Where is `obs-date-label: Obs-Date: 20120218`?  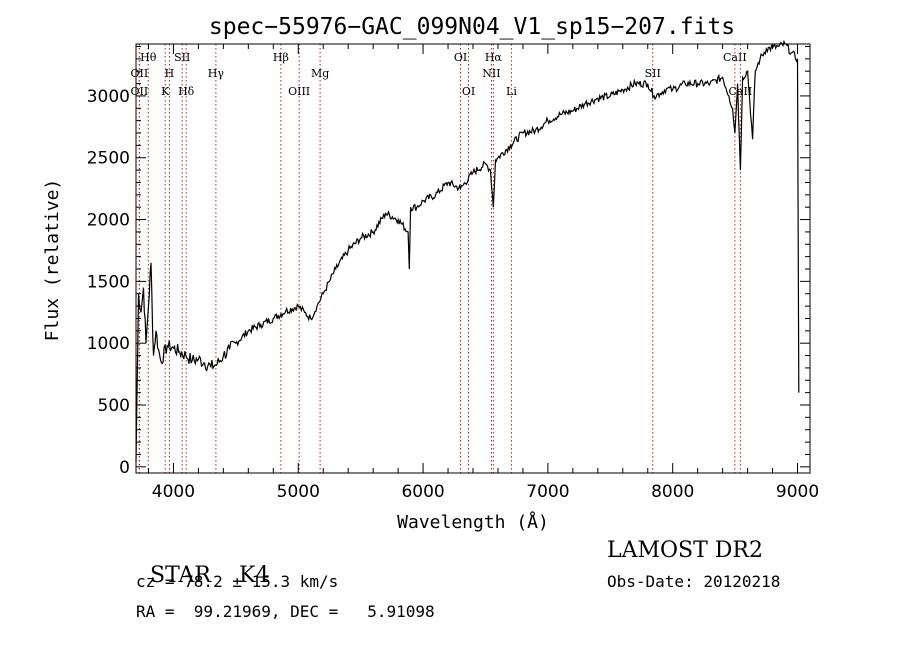 obs-date-label: Obs-Date: 20120218 is located at coordinates (694, 581).